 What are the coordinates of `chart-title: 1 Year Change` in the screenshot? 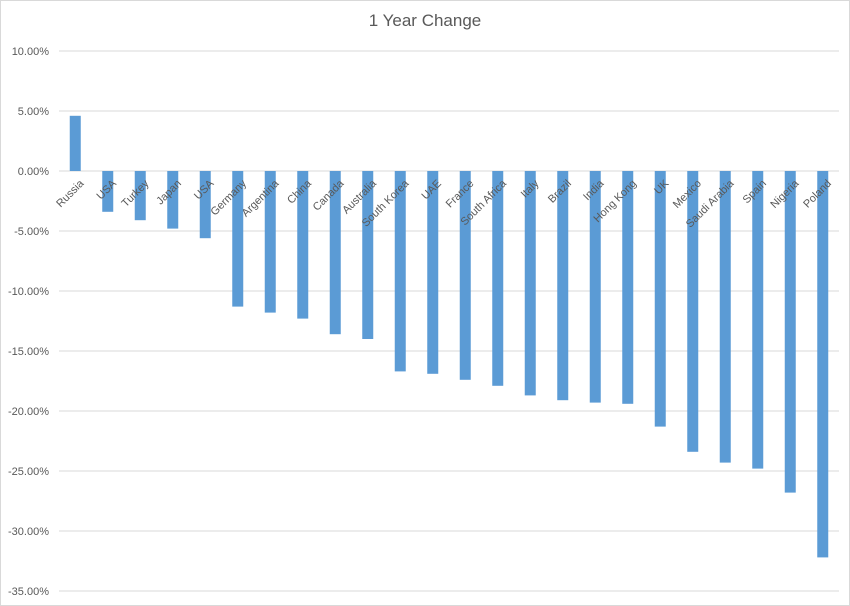 It's located at (425, 20).